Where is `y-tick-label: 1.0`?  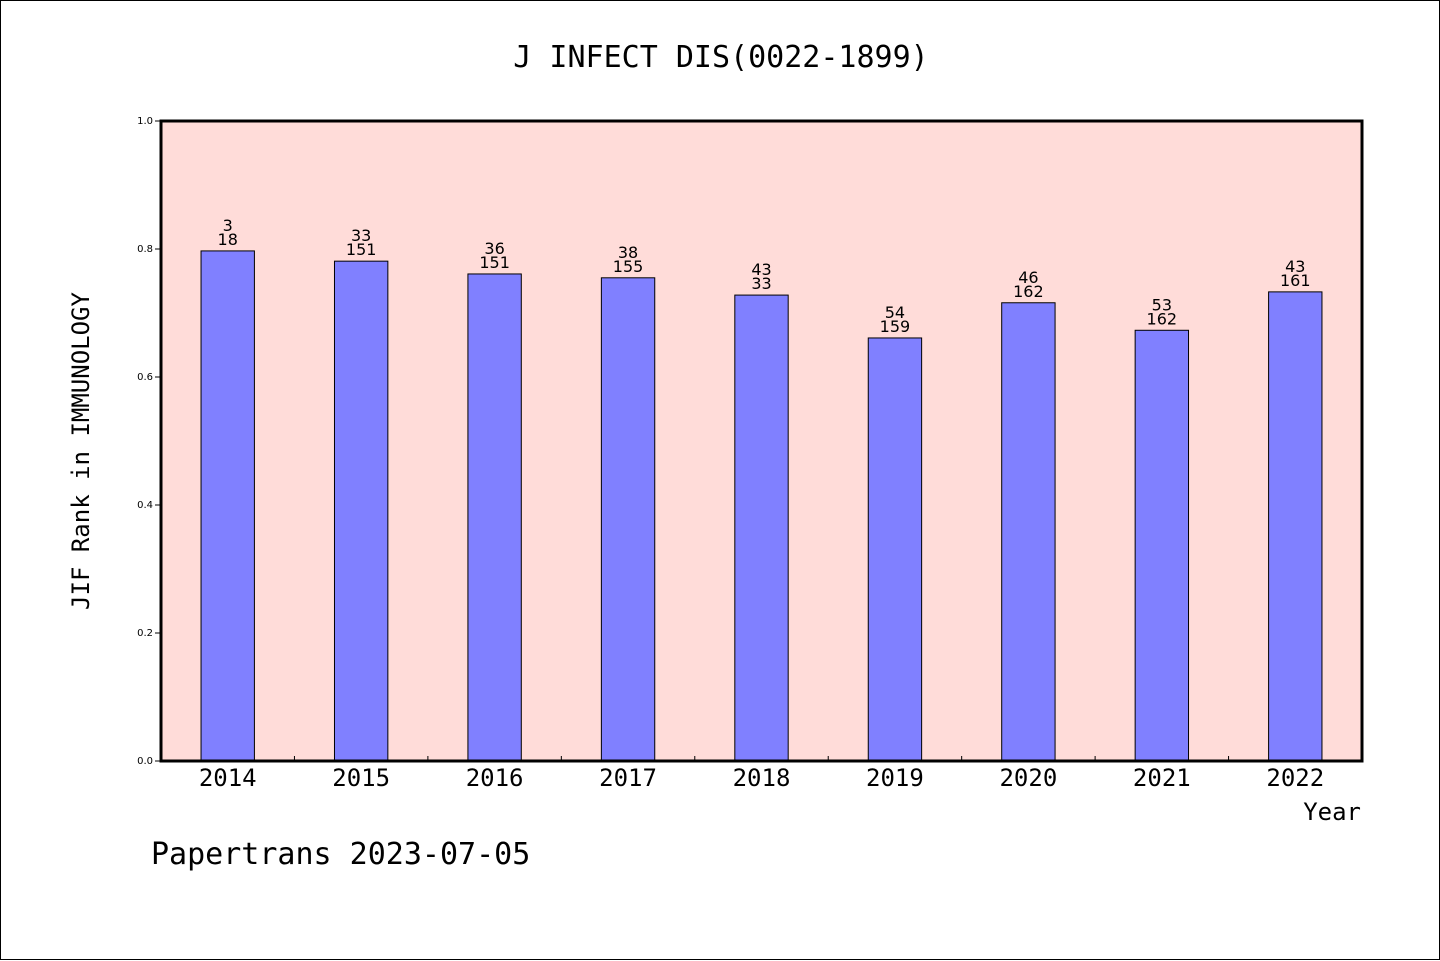 y-tick-label: 1.0 is located at coordinates (145, 121).